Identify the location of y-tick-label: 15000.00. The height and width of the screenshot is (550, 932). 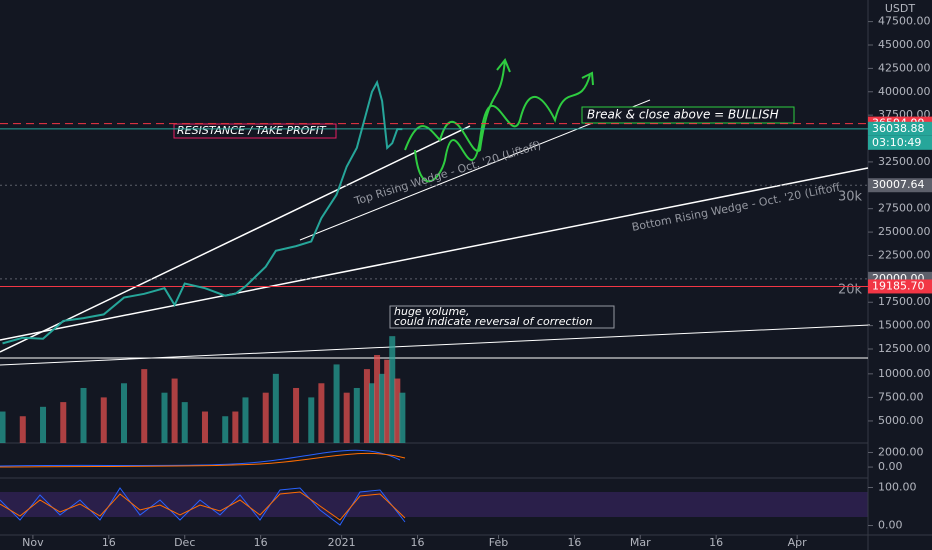
(904, 325).